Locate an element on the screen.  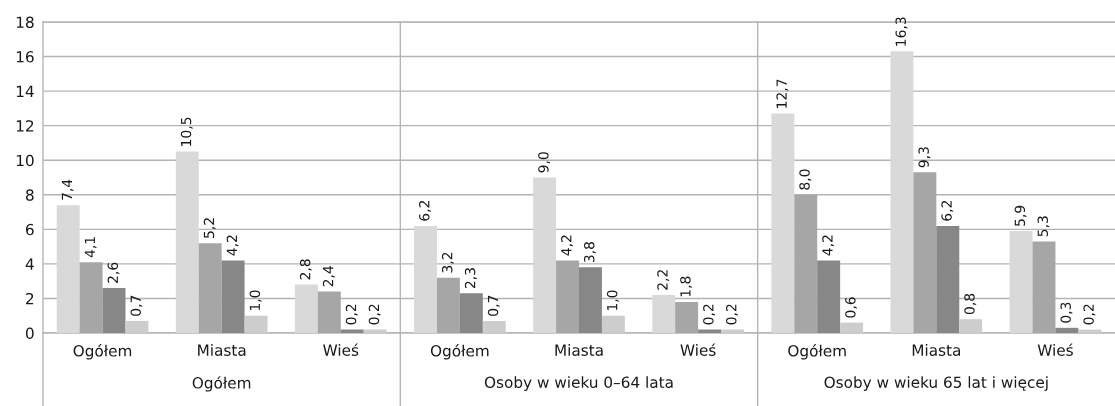
y-tick-label: 2 is located at coordinates (30, 298).